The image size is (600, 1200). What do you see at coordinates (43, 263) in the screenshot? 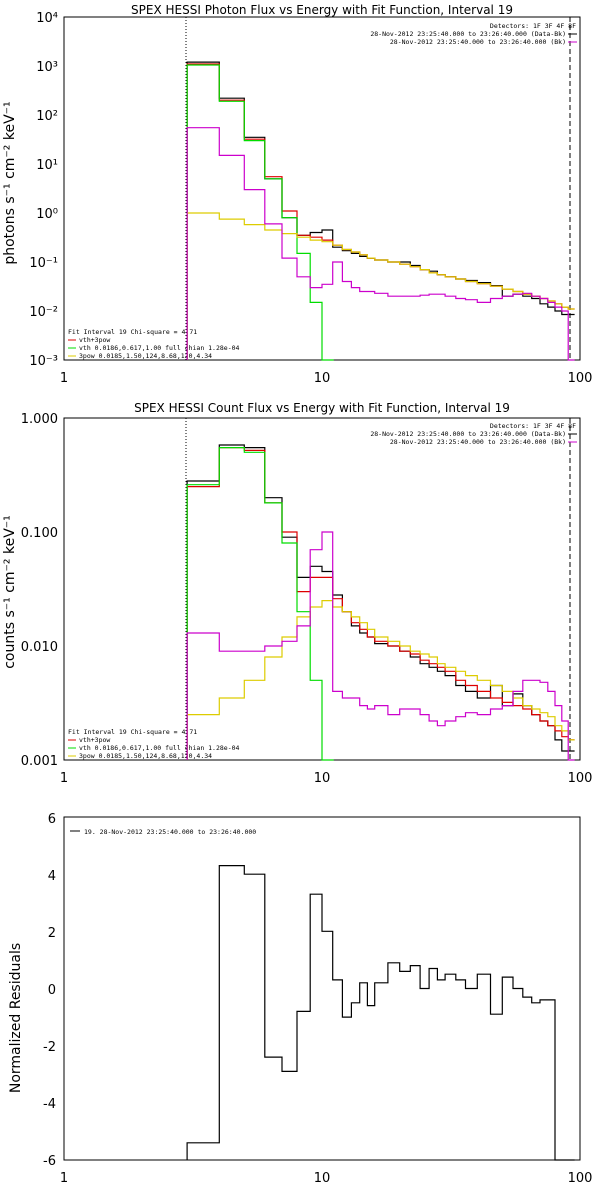
I see `photon-y-tick-2: 10⁻¹` at bounding box center [43, 263].